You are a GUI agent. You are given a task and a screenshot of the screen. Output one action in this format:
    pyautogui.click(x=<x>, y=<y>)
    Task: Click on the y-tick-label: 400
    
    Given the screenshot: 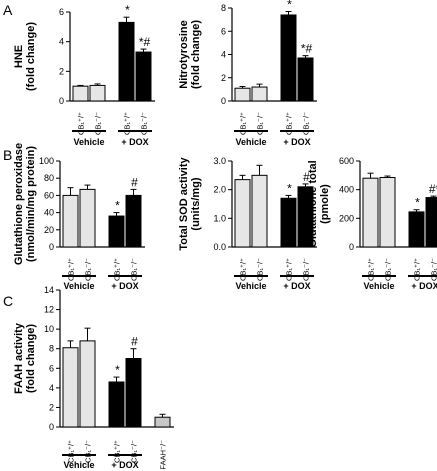 What is the action you would take?
    pyautogui.click(x=346, y=190)
    